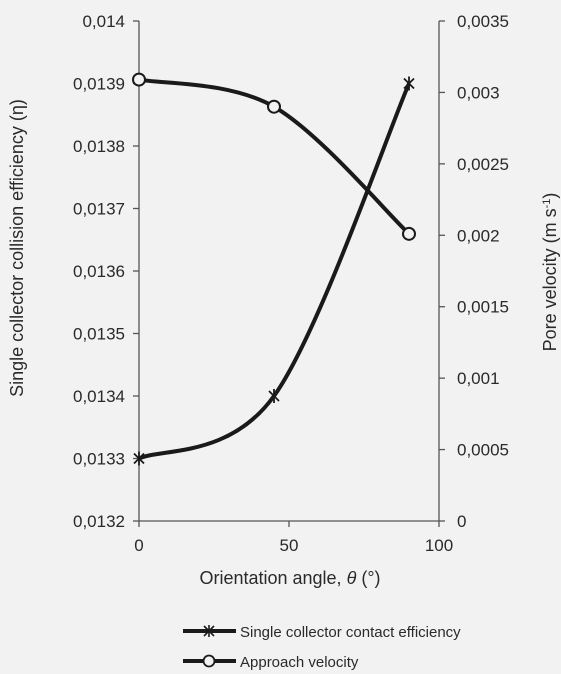 The width and height of the screenshot is (561, 674). I want to click on legend-star-marker-icon, so click(209, 631).